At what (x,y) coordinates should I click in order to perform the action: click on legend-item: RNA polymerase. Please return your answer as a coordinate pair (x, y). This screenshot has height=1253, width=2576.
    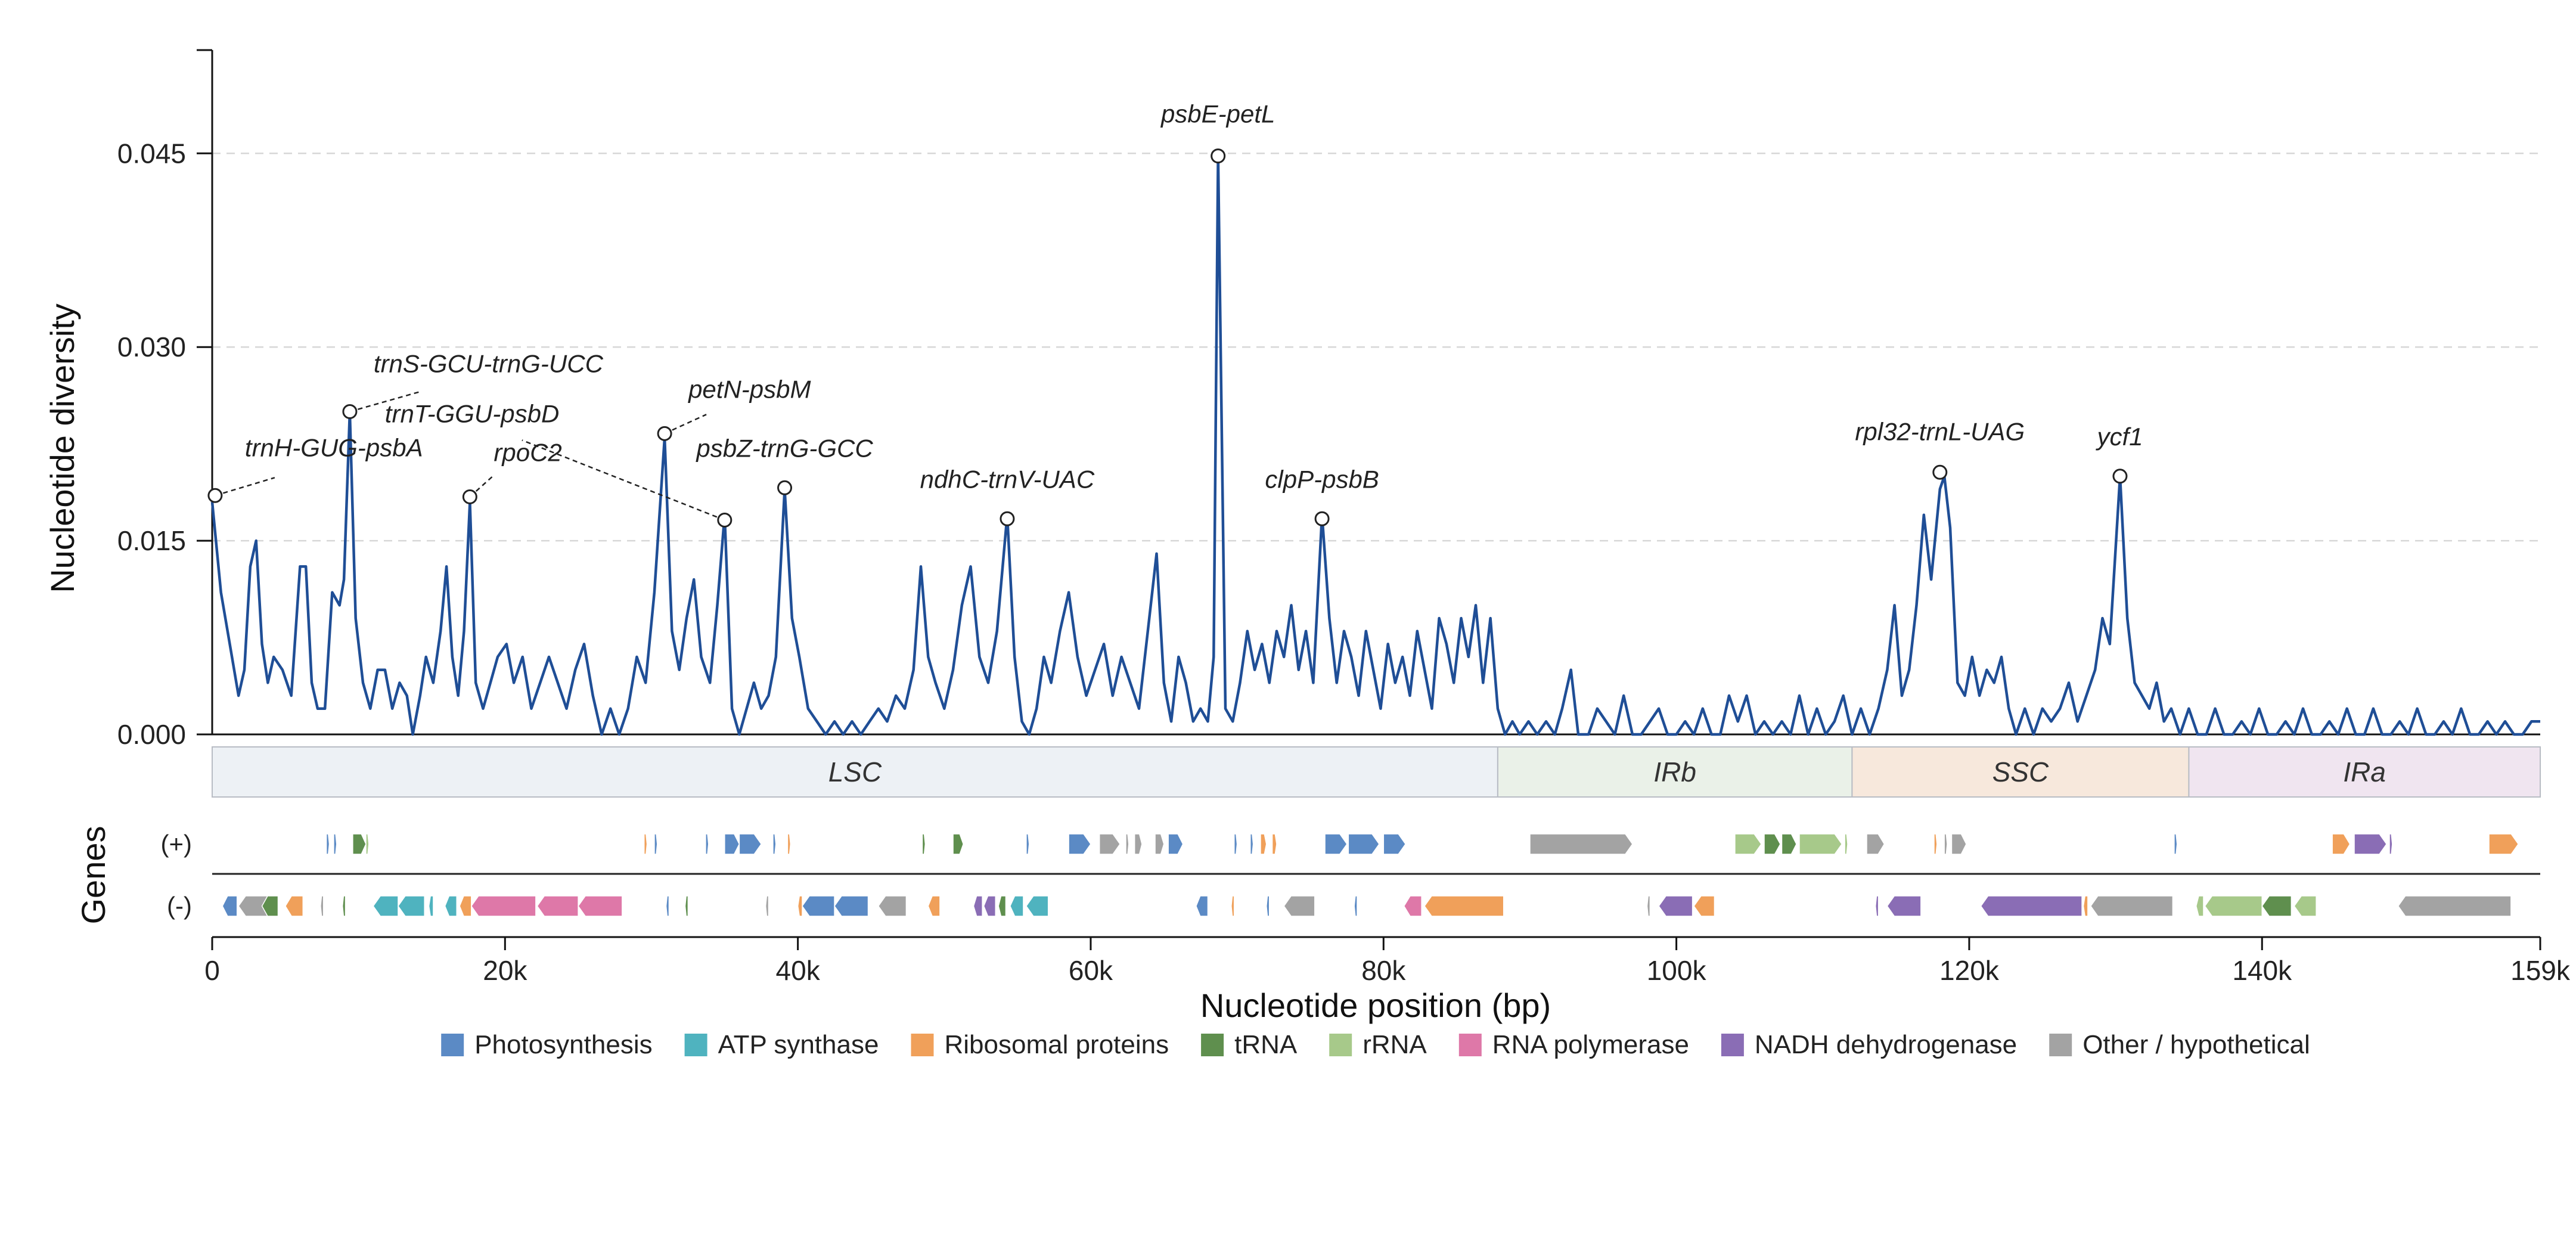
    Looking at the image, I should click on (1574, 1044).